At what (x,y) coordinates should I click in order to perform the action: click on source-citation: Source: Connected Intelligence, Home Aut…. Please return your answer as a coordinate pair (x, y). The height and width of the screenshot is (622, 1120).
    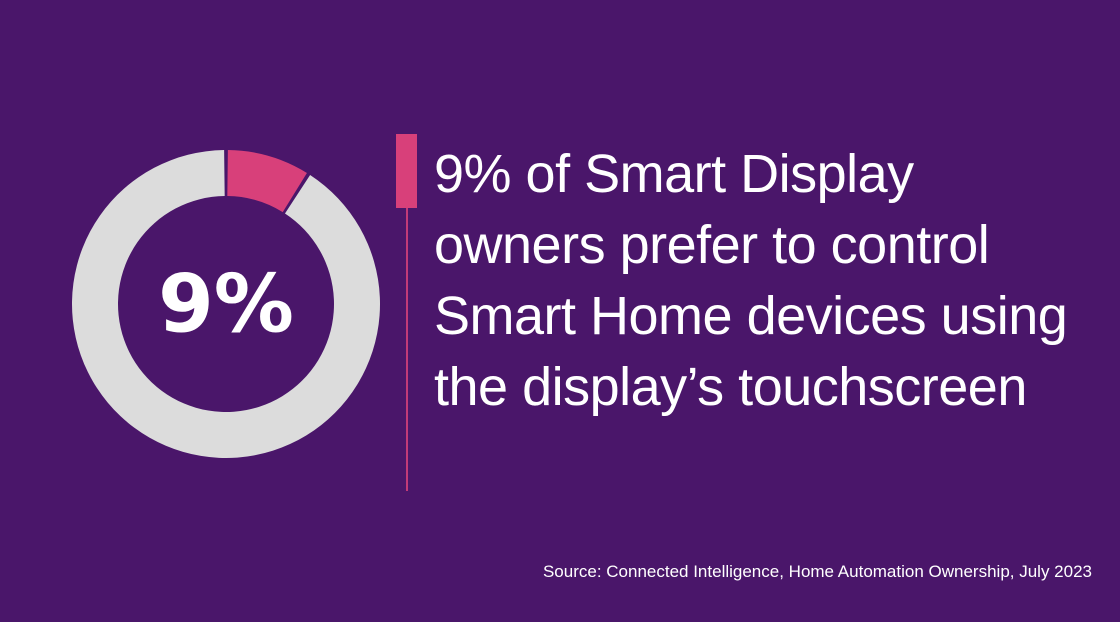
    Looking at the image, I should click on (817, 571).